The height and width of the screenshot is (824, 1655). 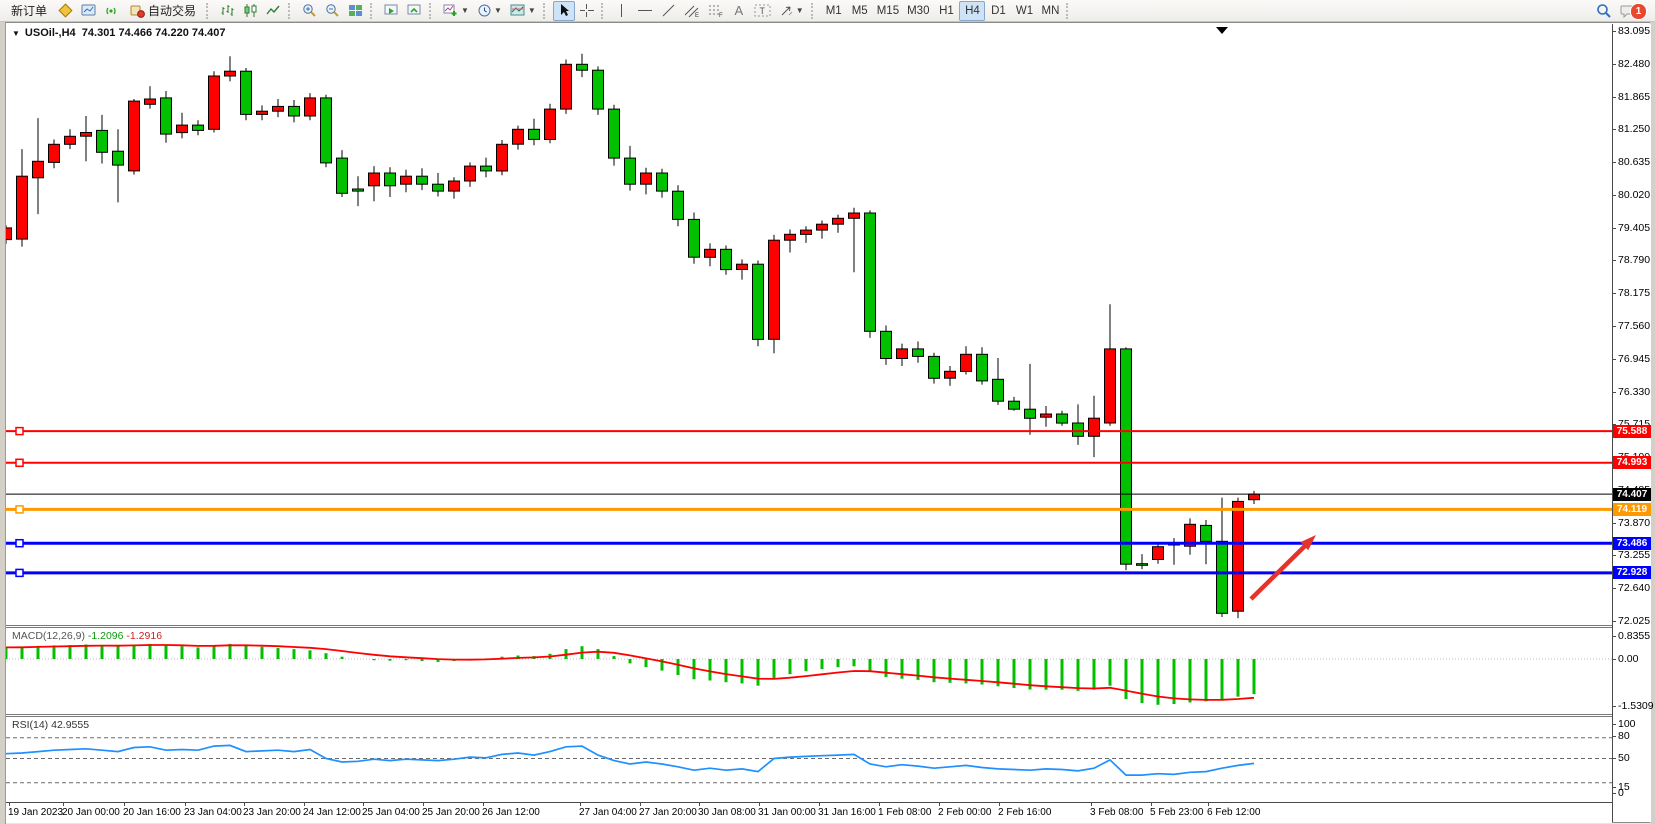 What do you see at coordinates (1631, 129) in the screenshot?
I see `price-tick: 81.250` at bounding box center [1631, 129].